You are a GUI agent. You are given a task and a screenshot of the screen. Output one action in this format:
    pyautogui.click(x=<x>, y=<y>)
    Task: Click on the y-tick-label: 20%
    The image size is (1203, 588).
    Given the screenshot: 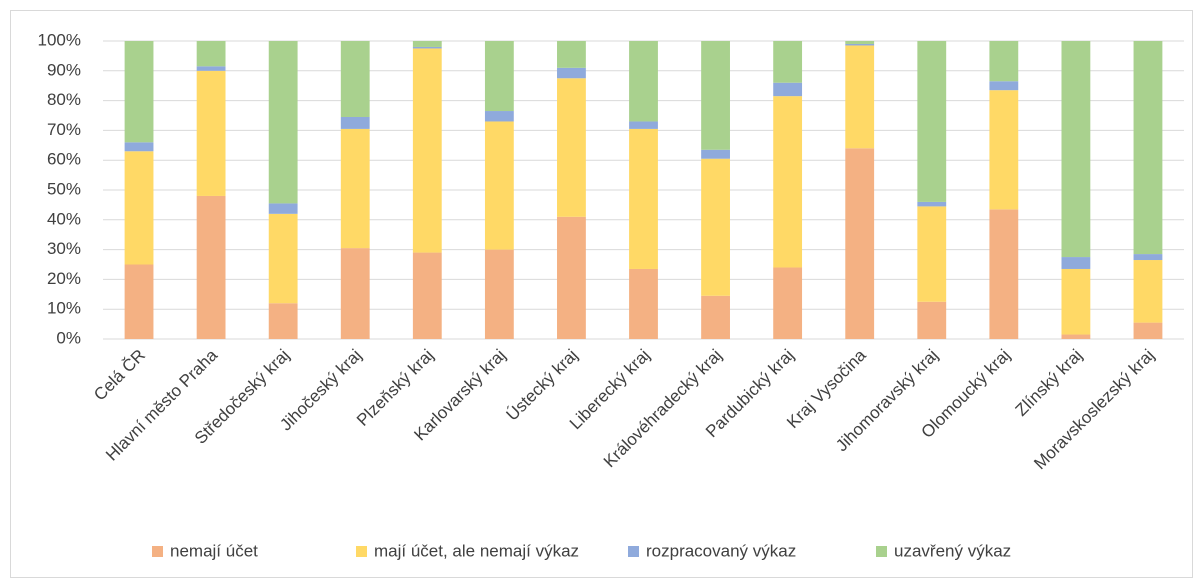 What is the action you would take?
    pyautogui.click(x=64, y=278)
    